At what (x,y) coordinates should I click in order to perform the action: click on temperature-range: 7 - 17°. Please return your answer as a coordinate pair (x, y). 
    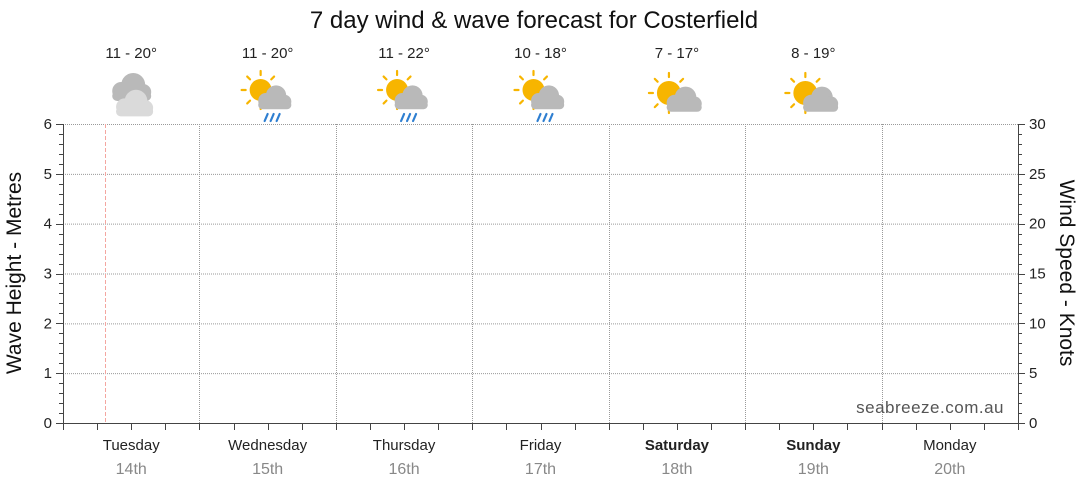
    Looking at the image, I should click on (677, 53).